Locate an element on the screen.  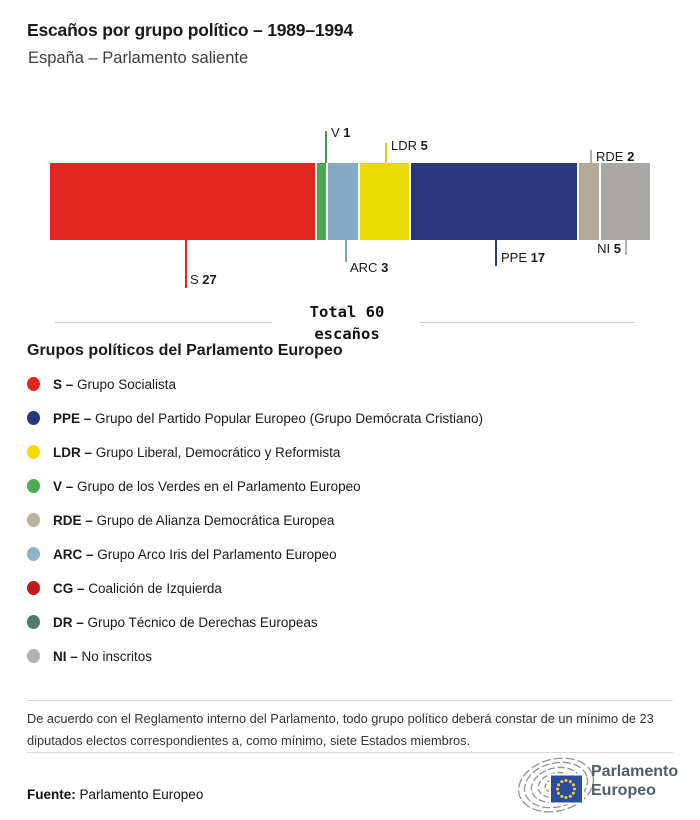
legend-item-abbr: V – is located at coordinates (65, 486).